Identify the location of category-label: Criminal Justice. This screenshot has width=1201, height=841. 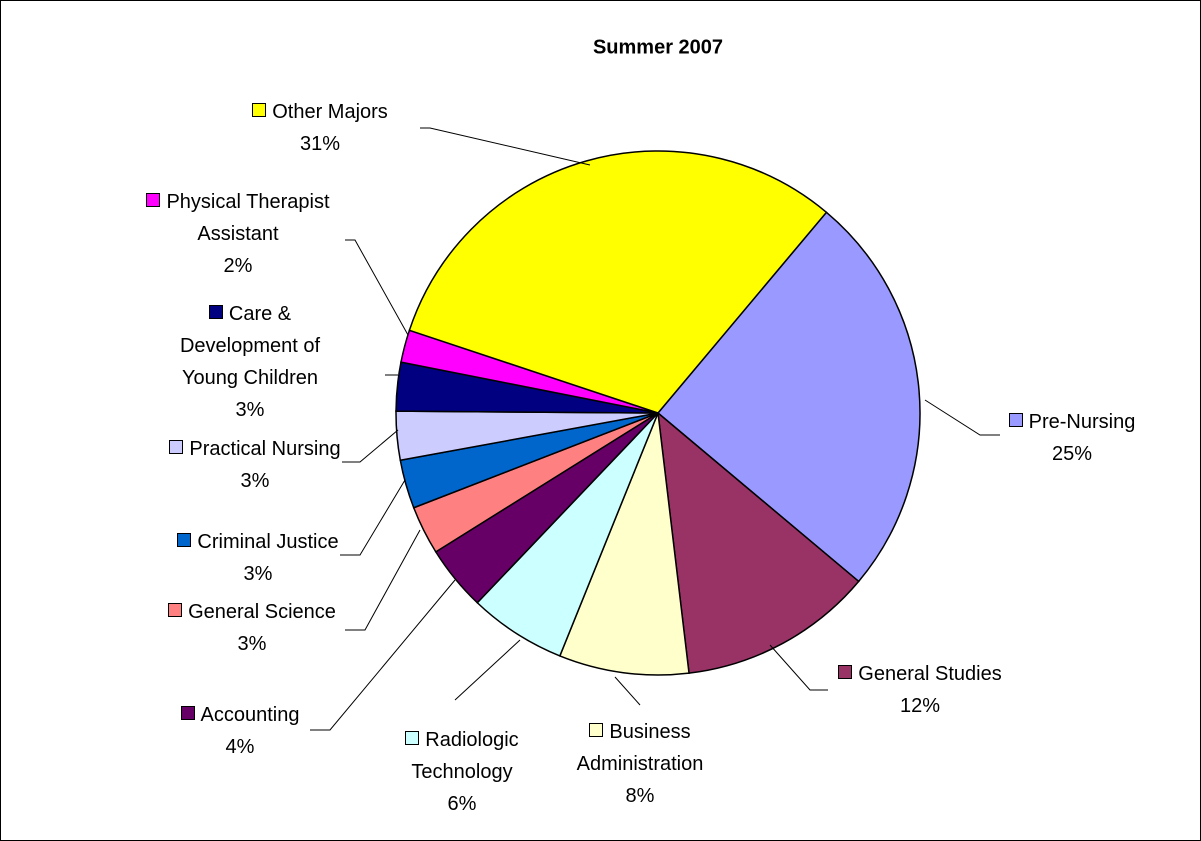
(268, 542).